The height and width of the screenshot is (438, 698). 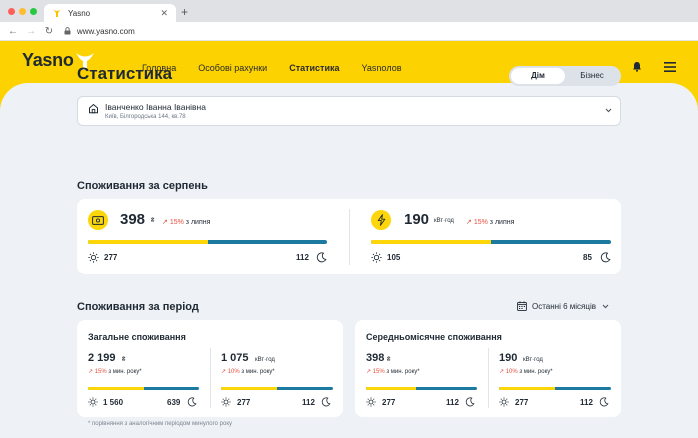 What do you see at coordinates (592, 75) in the screenshot?
I see `toggle-business: Бізнес` at bounding box center [592, 75].